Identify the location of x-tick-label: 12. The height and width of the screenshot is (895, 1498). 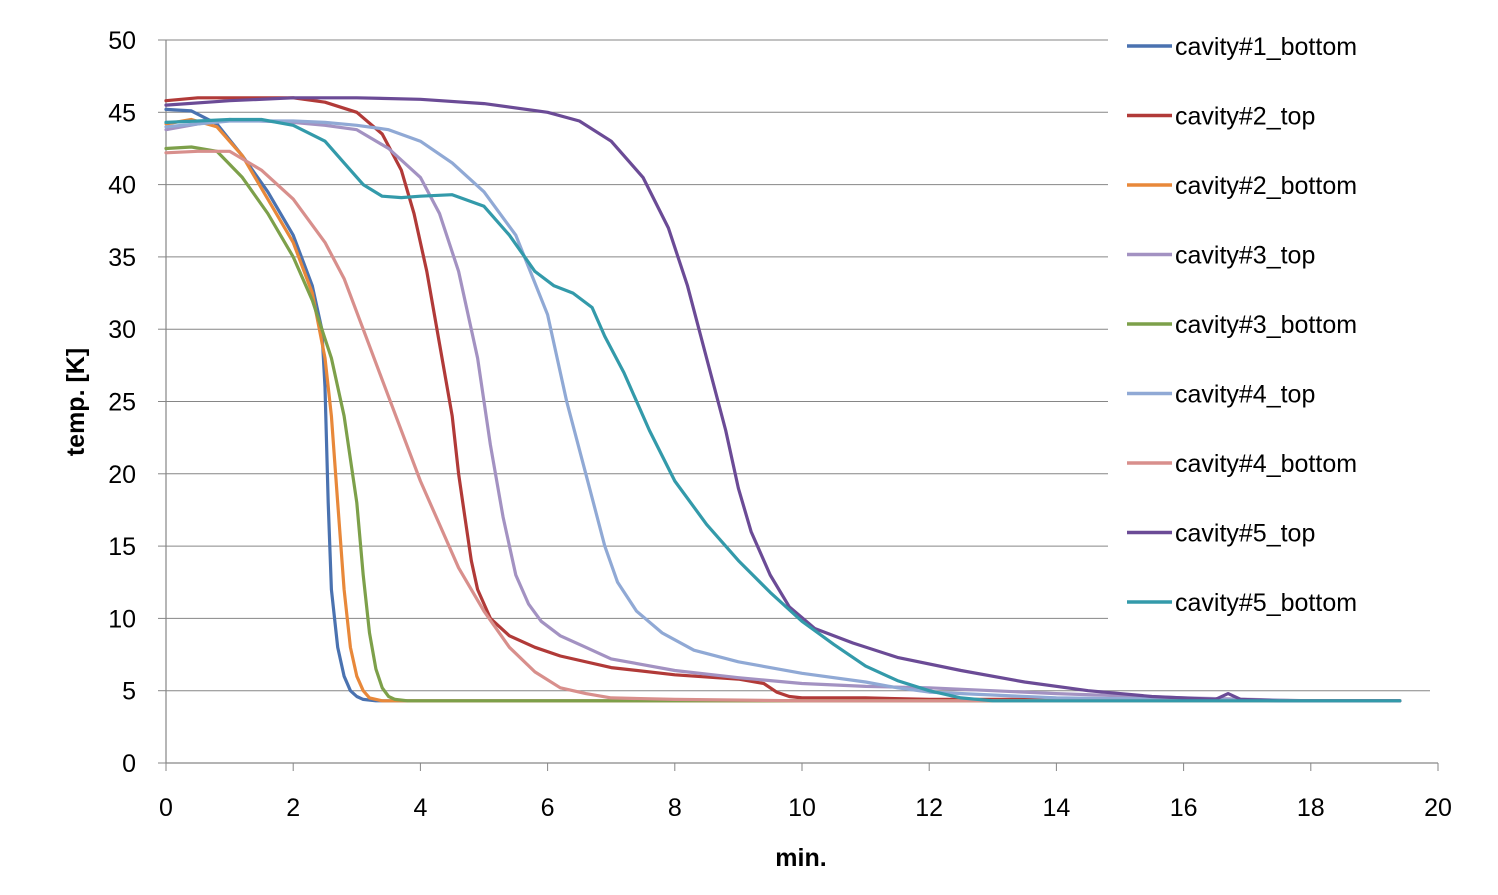
(929, 808).